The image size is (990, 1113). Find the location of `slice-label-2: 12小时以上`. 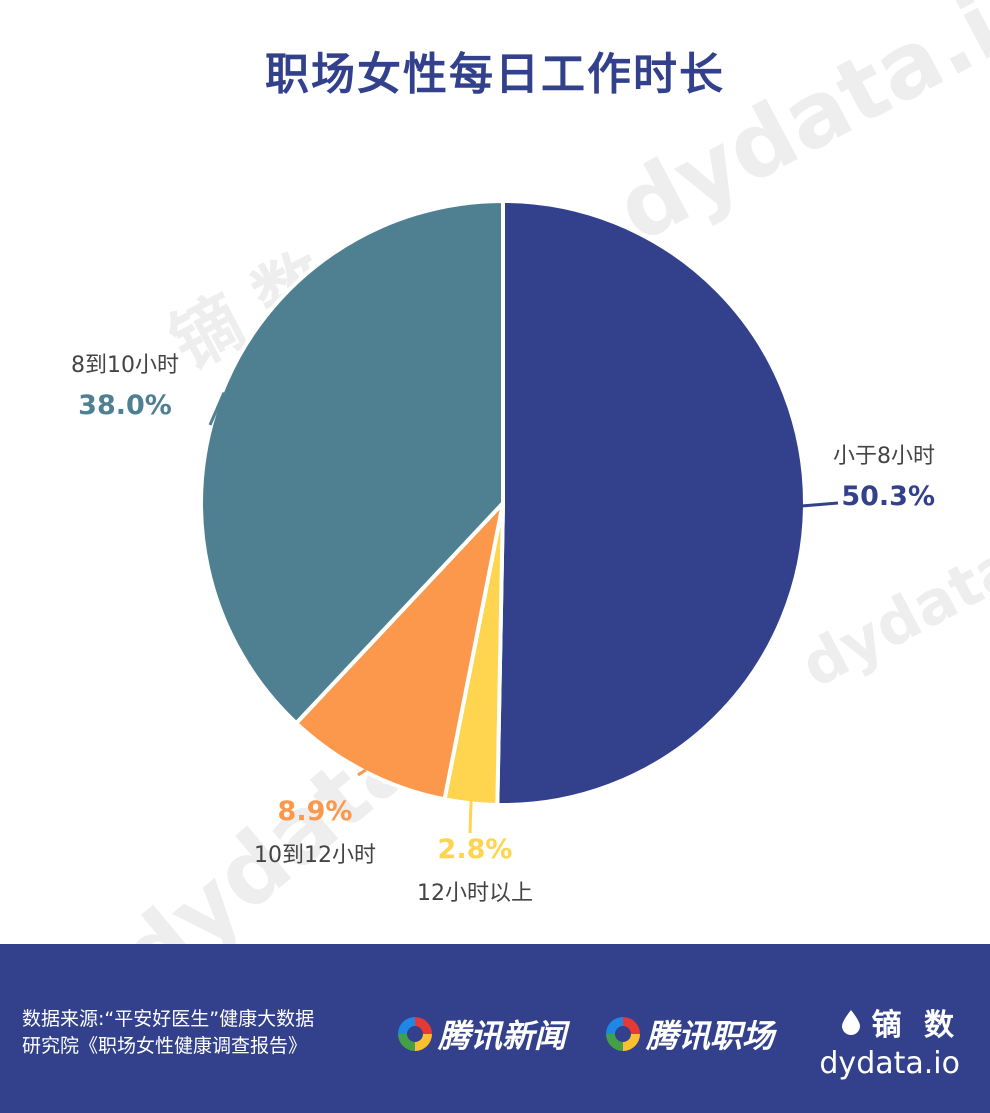

slice-label-2: 12小时以上 is located at coordinates (475, 893).